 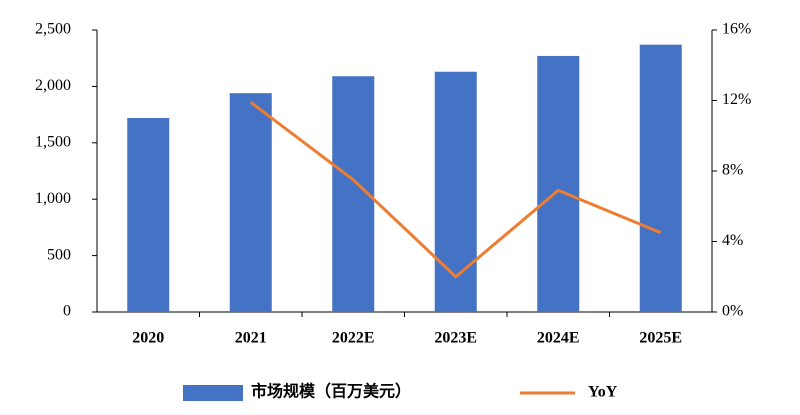 I want to click on y-tick-label: 2,000, so click(x=53, y=85).